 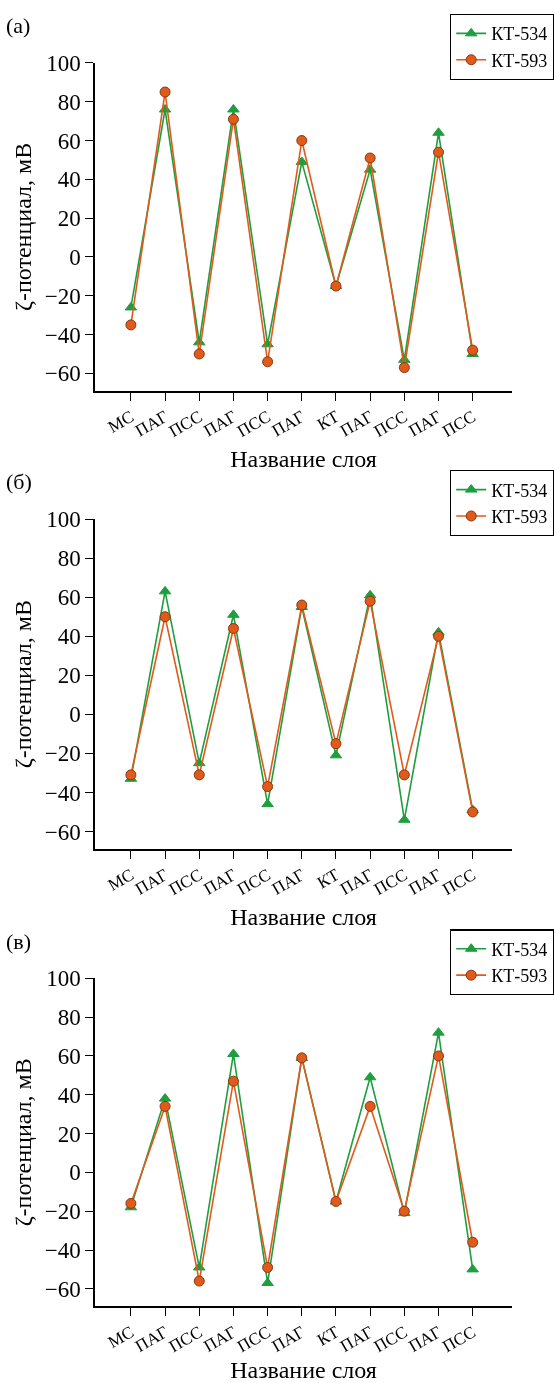 I want to click on chart-title: (б), so click(x=19, y=481).